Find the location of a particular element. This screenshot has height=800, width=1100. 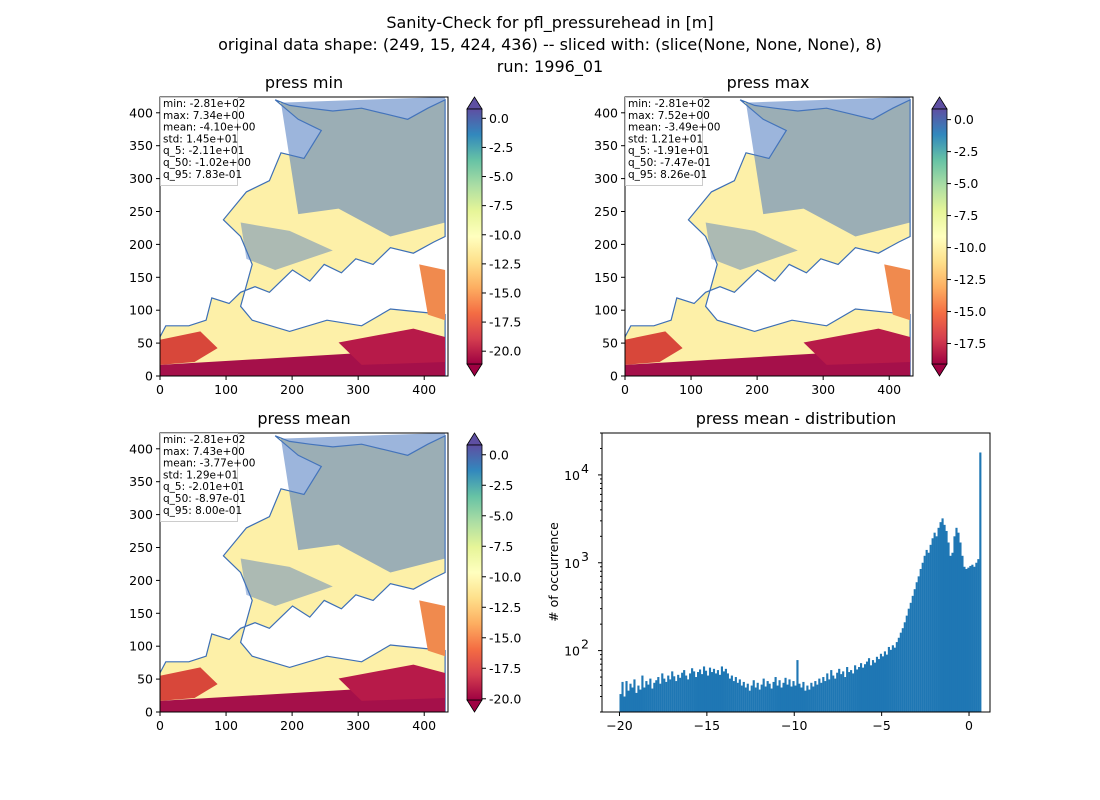

dry-region-west is located at coordinates (654, 348).